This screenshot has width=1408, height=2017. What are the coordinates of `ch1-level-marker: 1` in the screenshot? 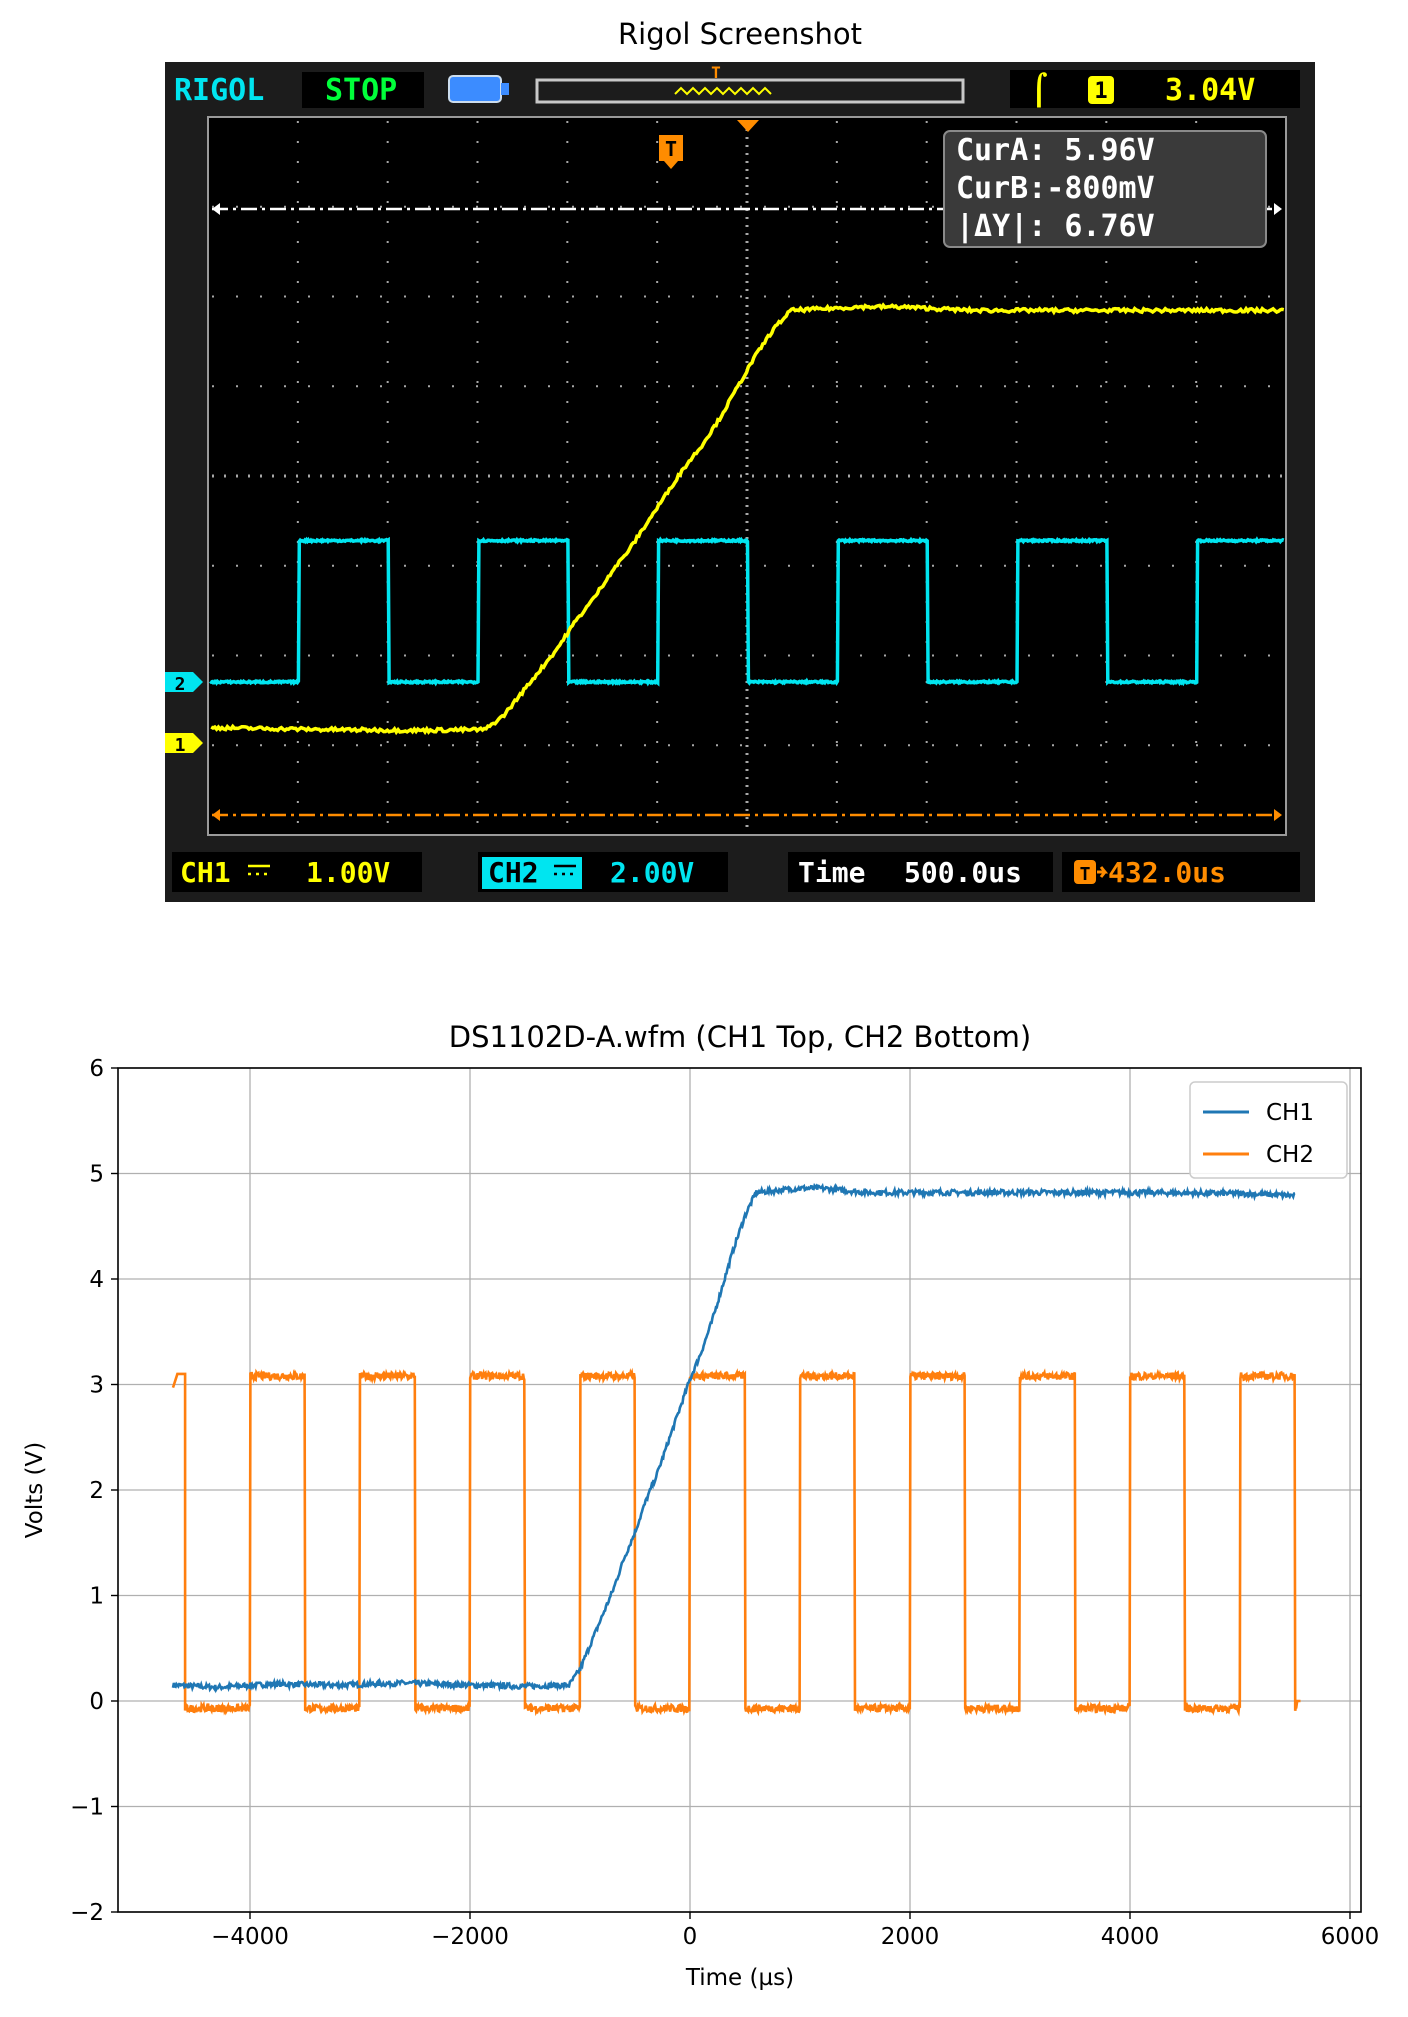 It's located at (184, 744).